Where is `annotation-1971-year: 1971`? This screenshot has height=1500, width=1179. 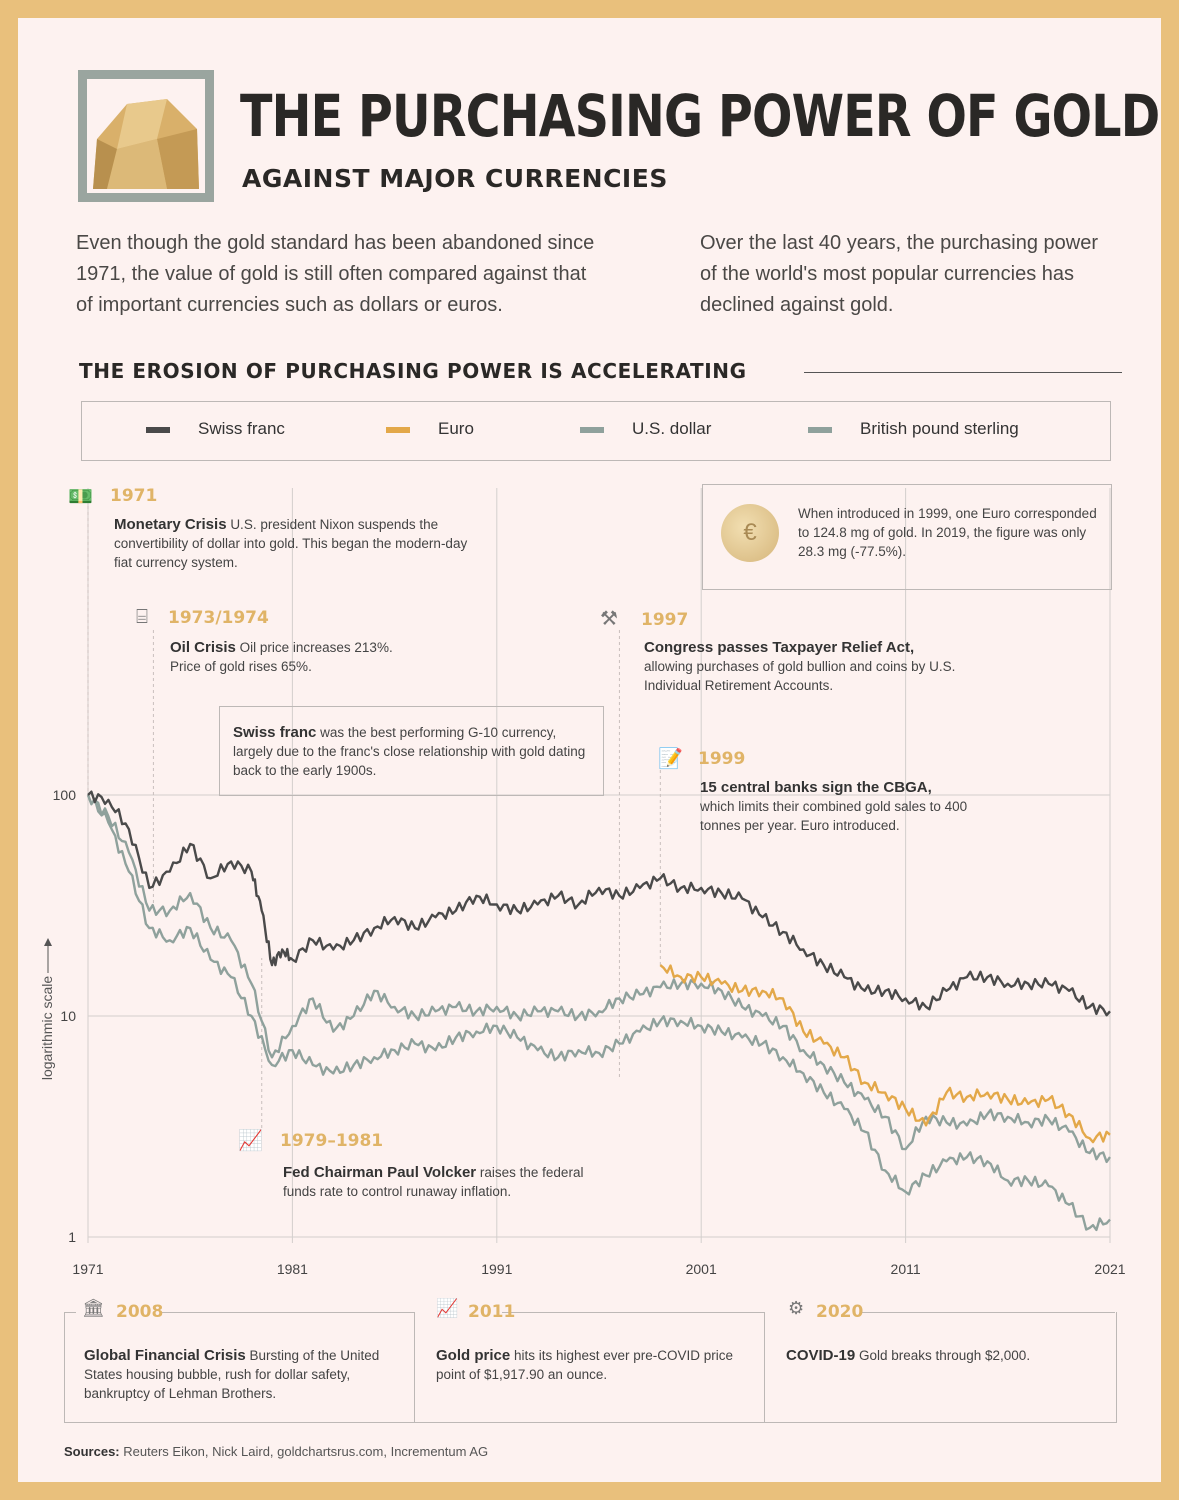
annotation-1971-year: 1971 is located at coordinates (134, 496).